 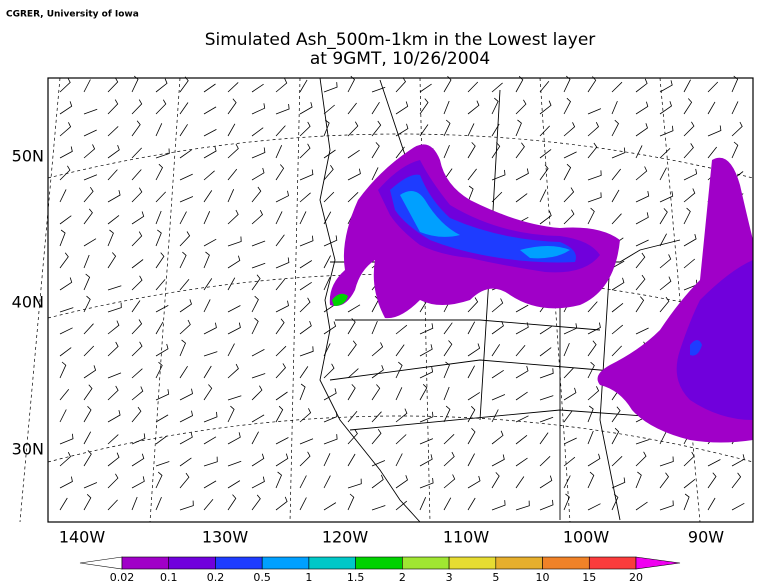 What do you see at coordinates (216, 577) in the screenshot?
I see `colorbar-label: 0.2` at bounding box center [216, 577].